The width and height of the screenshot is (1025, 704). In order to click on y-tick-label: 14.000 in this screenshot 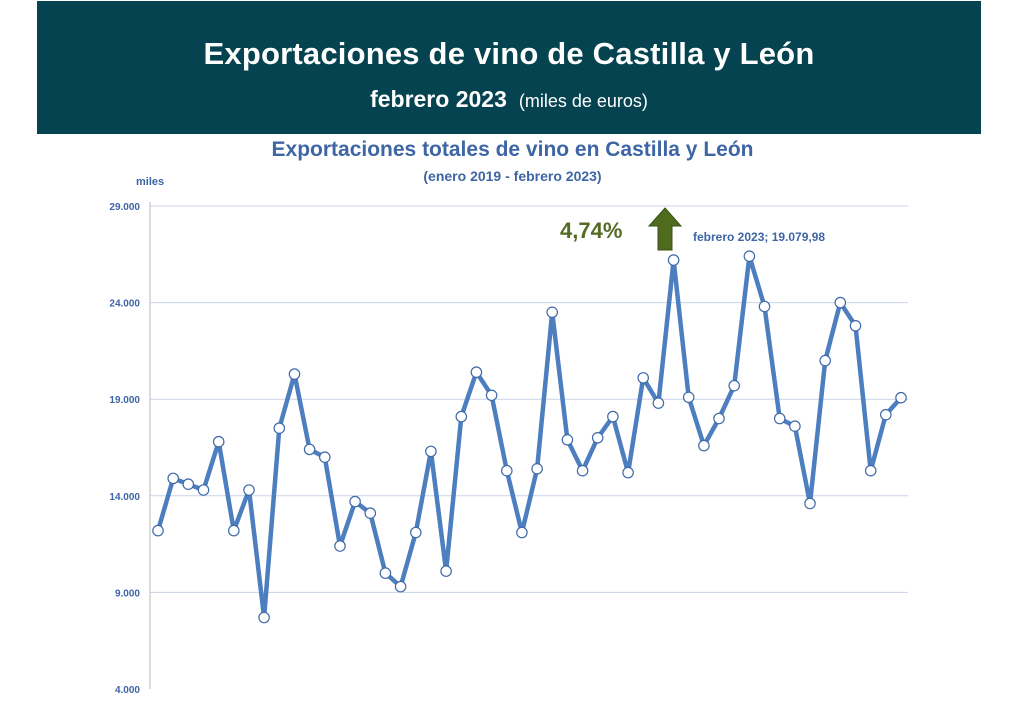, I will do `click(124, 497)`.